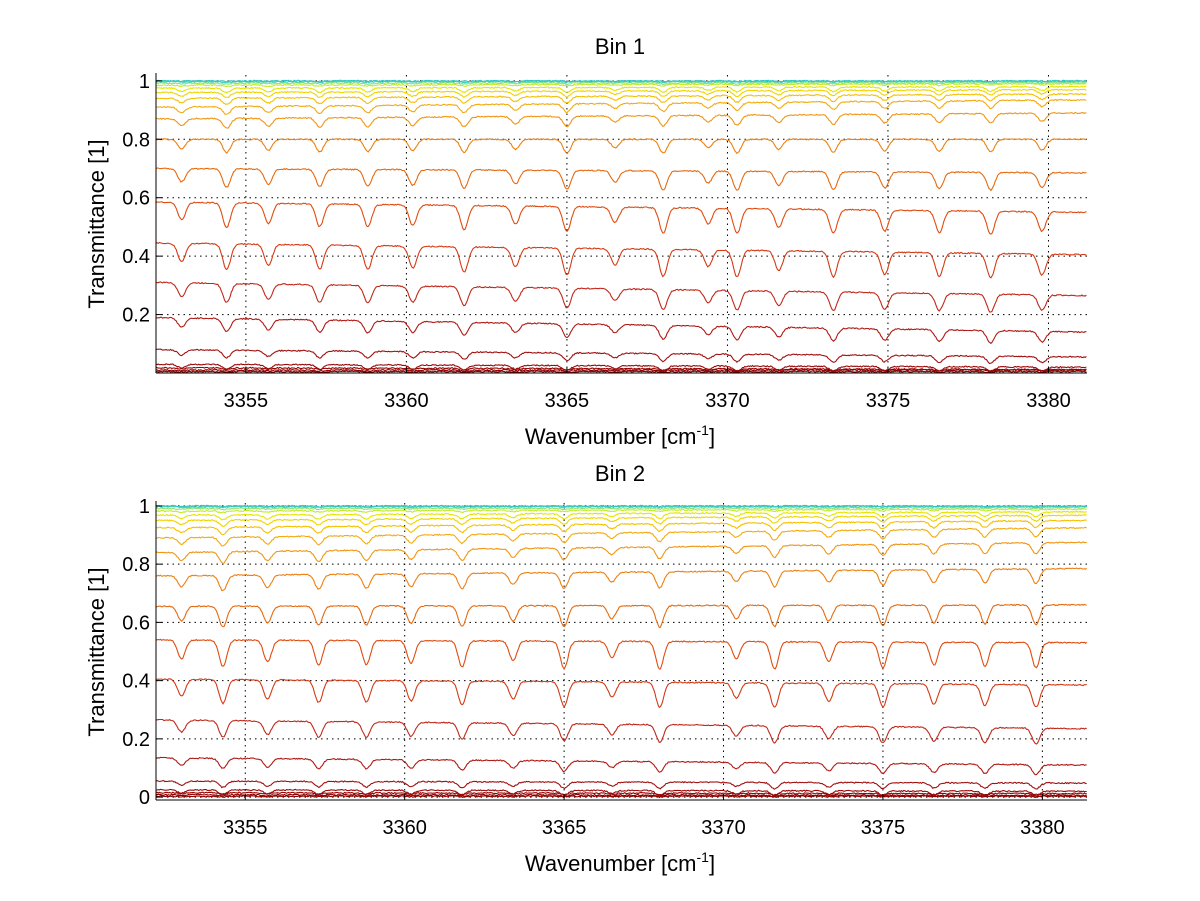 The image size is (1200, 901). Describe the element at coordinates (620, 473) in the screenshot. I see `chart-title: Bin 2` at that location.